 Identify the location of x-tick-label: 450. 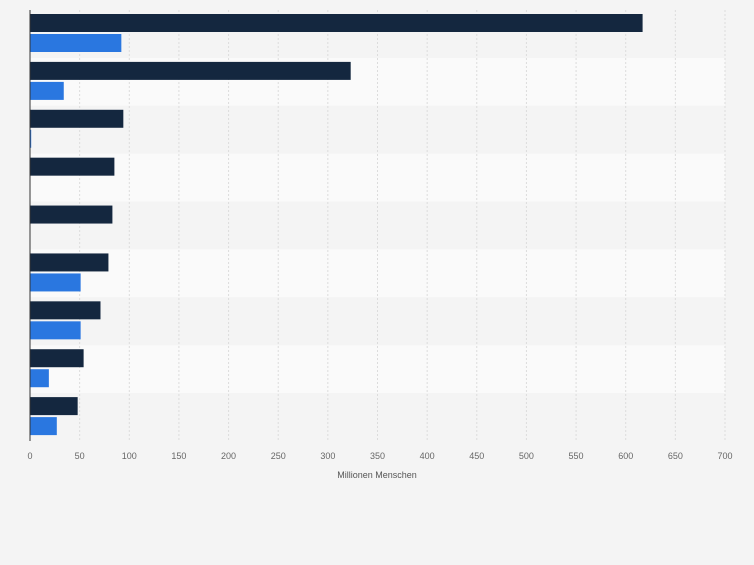
(476, 456).